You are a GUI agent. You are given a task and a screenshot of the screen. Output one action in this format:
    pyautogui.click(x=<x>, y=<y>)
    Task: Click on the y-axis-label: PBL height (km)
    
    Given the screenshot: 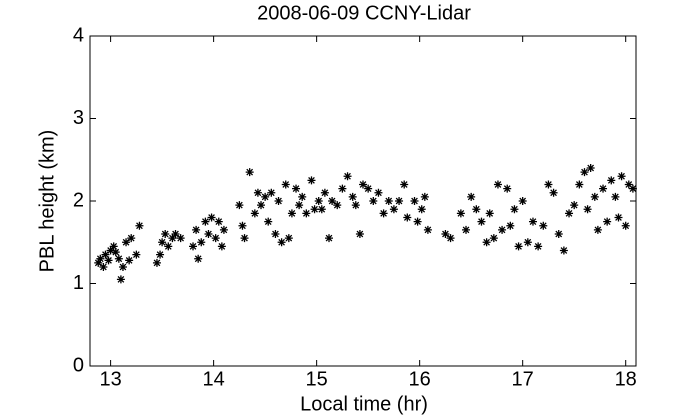 What is the action you would take?
    pyautogui.click(x=47, y=201)
    